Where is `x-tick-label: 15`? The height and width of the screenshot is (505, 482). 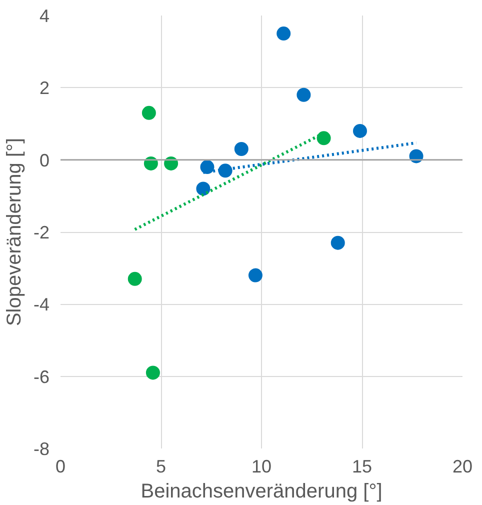
x-tick-label: 15 is located at coordinates (362, 466).